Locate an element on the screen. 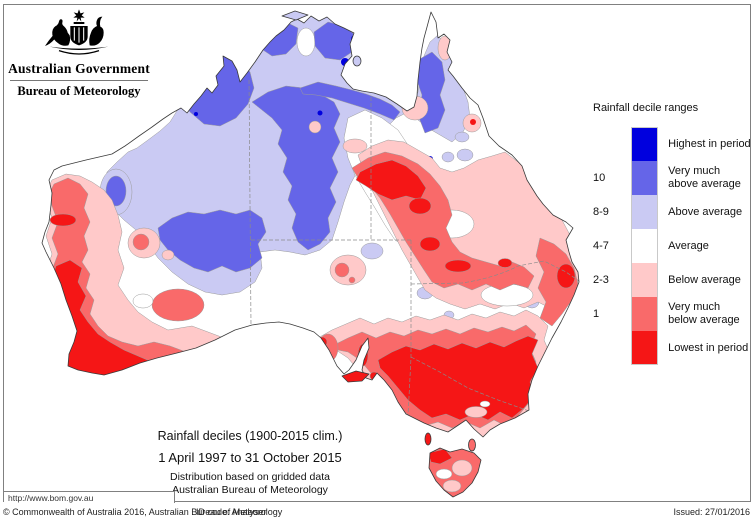  region-lowest-southeast is located at coordinates (458, 378).